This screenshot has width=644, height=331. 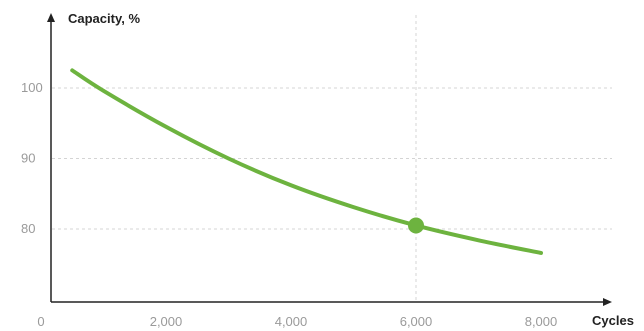 What do you see at coordinates (613, 320) in the screenshot?
I see `x-axis-title: Cycles` at bounding box center [613, 320].